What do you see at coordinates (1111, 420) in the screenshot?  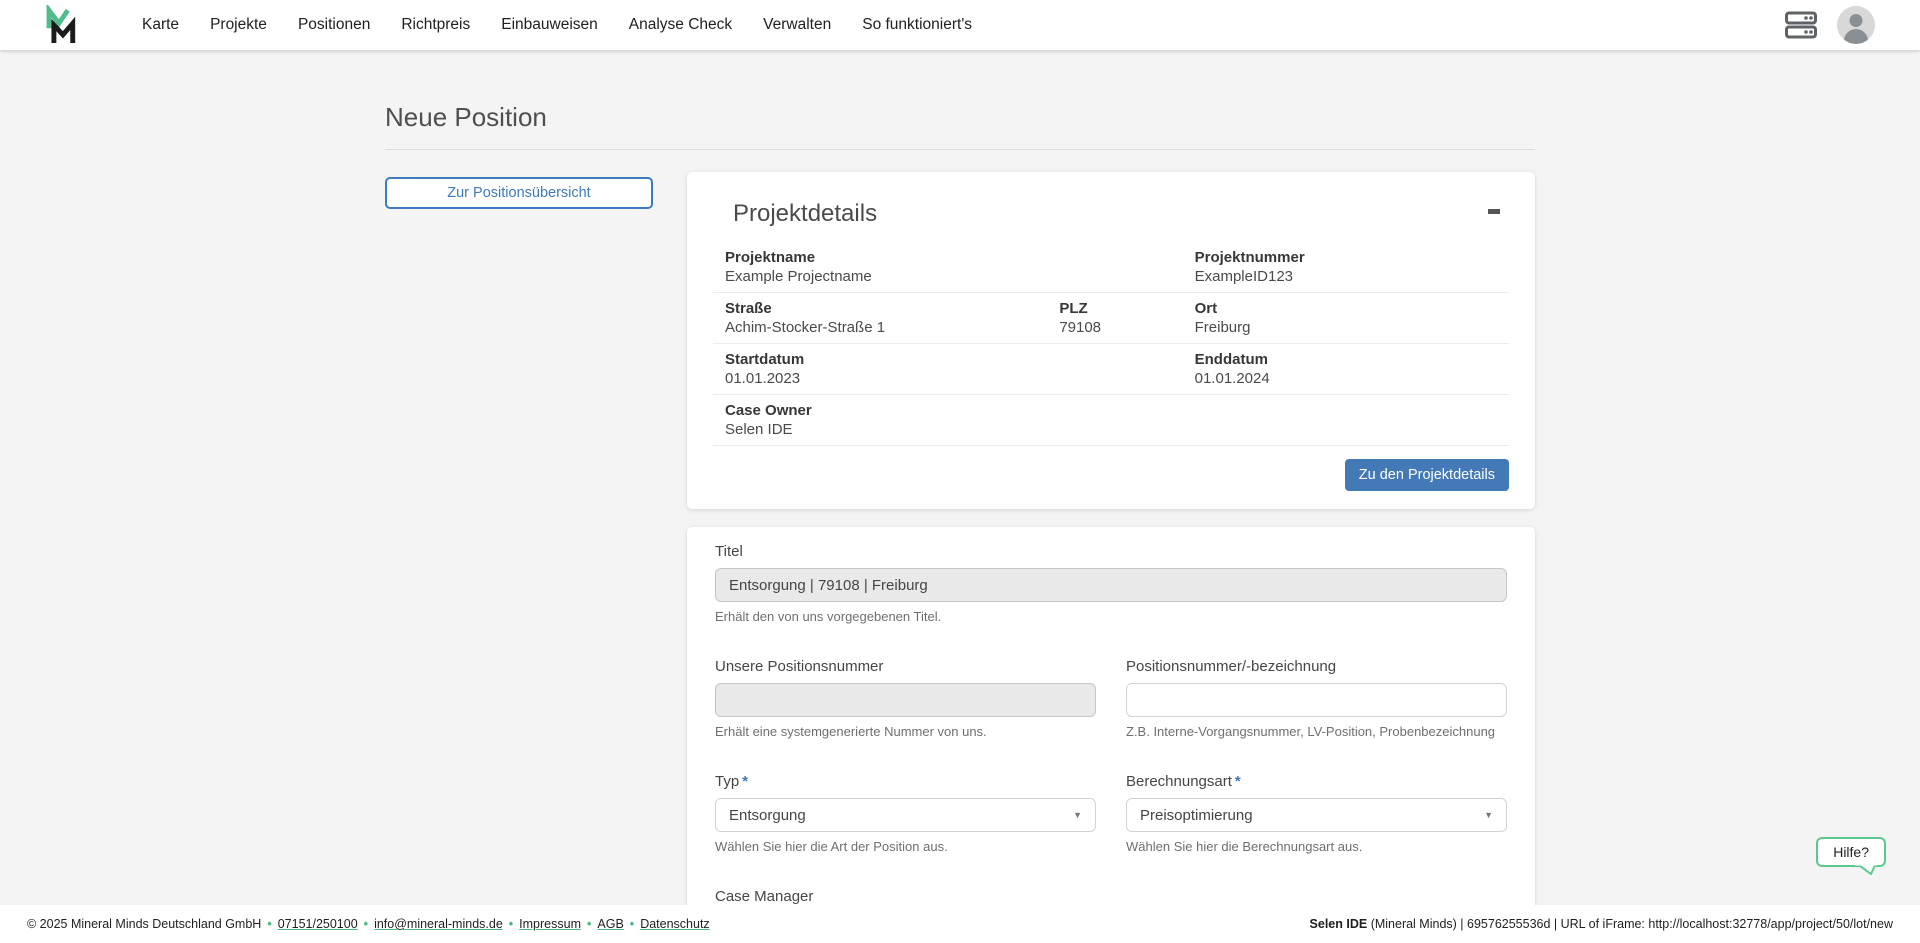 I see `table-row: Case Owner Selen IDE` at bounding box center [1111, 420].